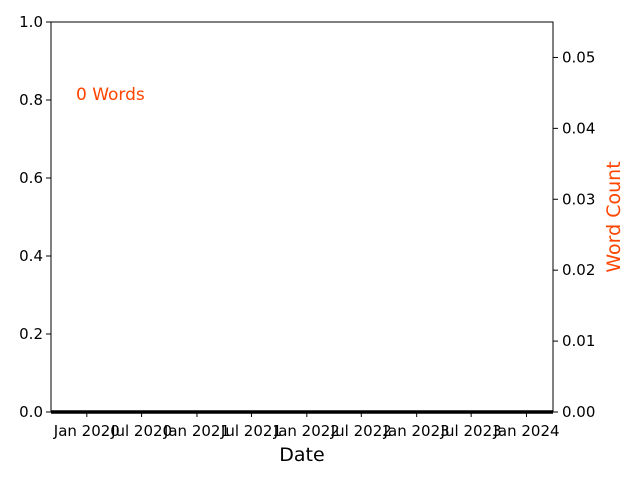 Image resolution: width=640 pixels, height=485 pixels. Describe the element at coordinates (578, 341) in the screenshot. I see `y-right-tick-label: 0.01` at that location.